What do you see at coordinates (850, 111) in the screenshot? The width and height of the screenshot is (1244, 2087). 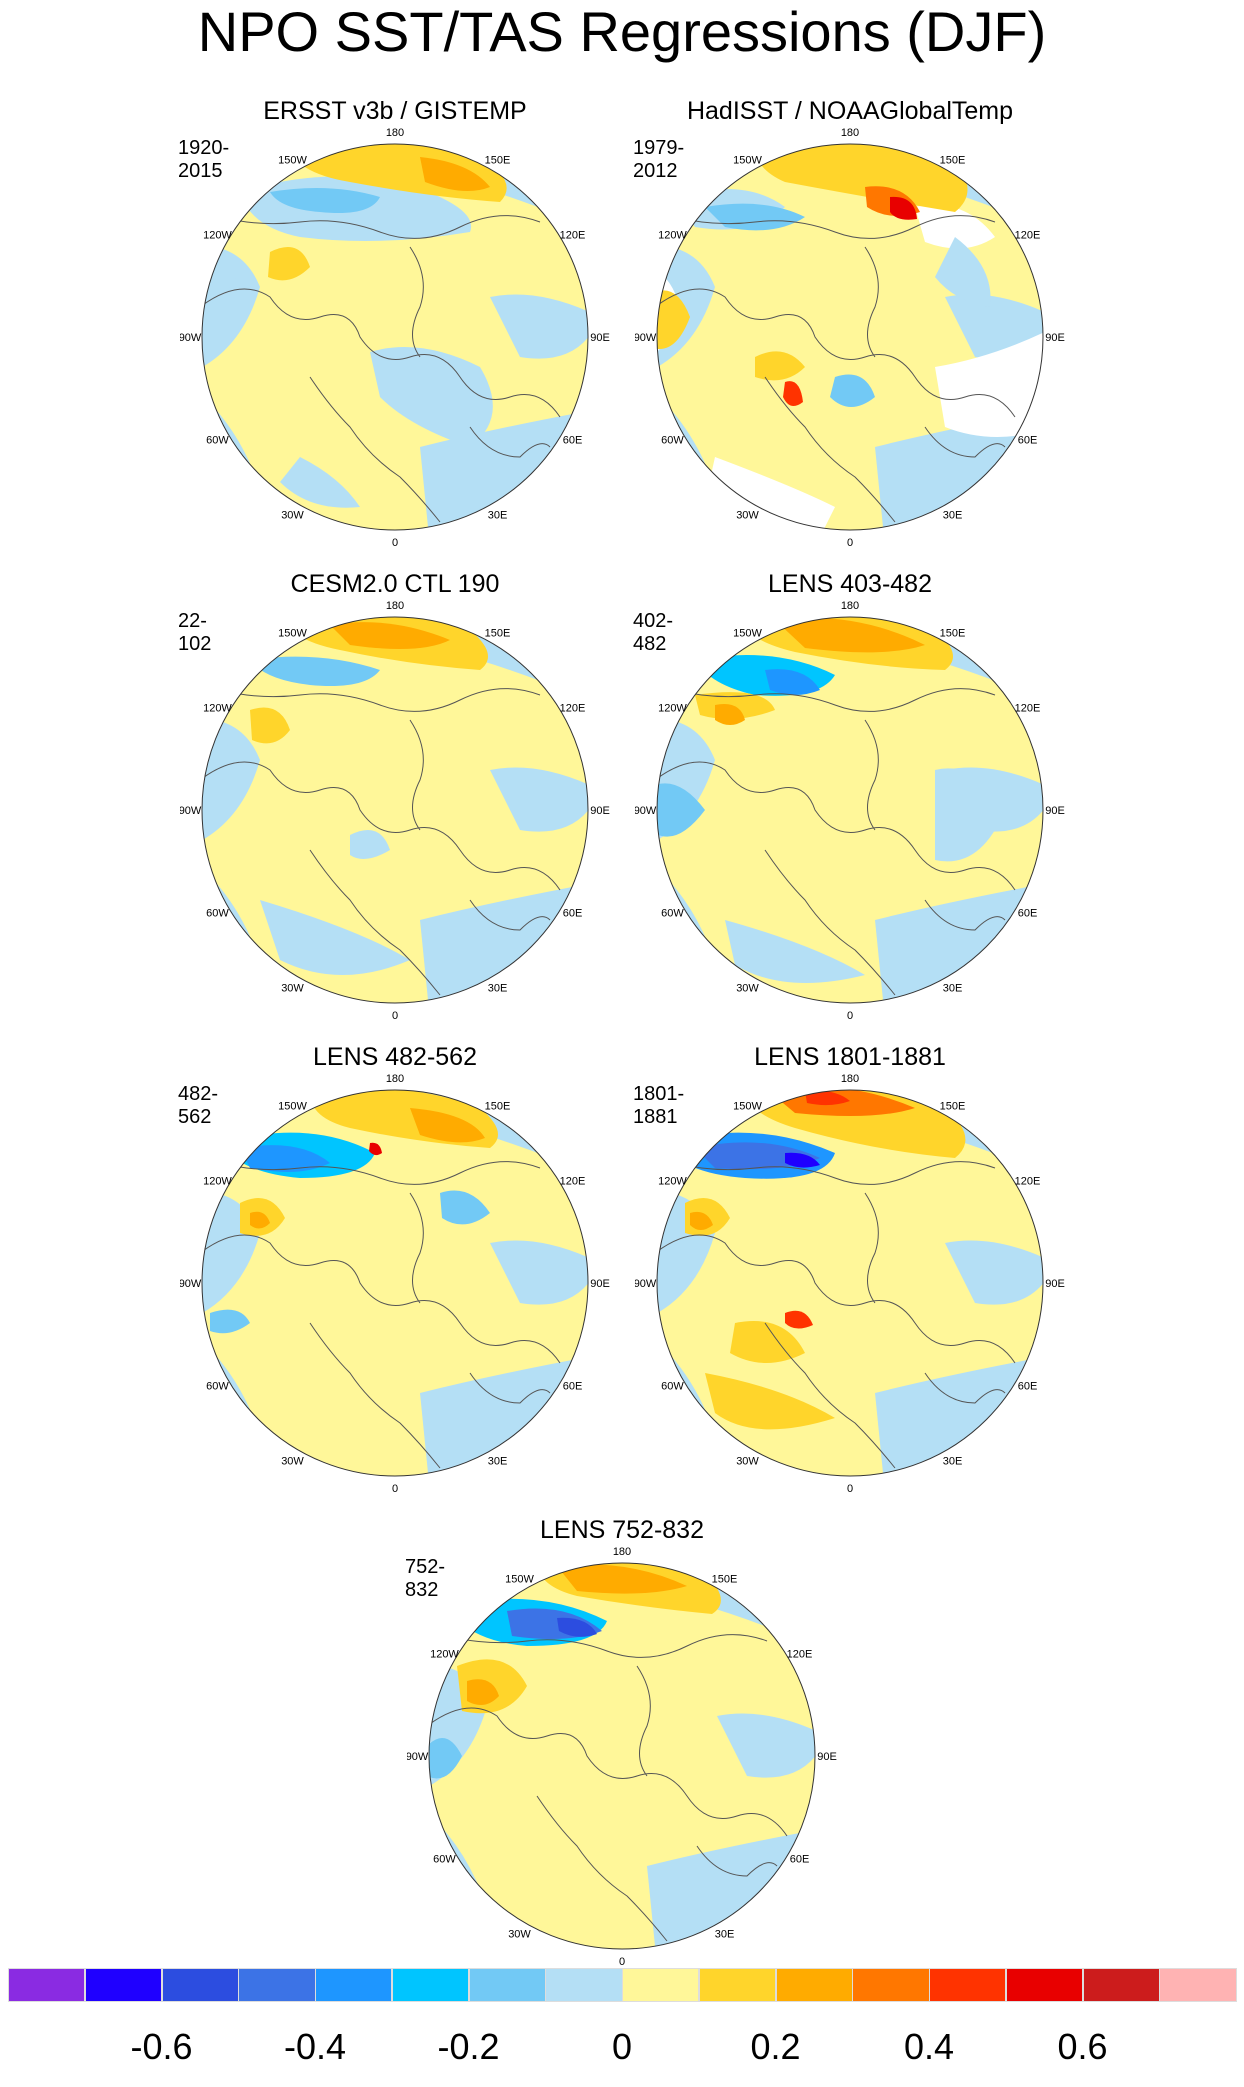 I see `panel-title: HadISST / NOAAGlobalTemp` at bounding box center [850, 111].